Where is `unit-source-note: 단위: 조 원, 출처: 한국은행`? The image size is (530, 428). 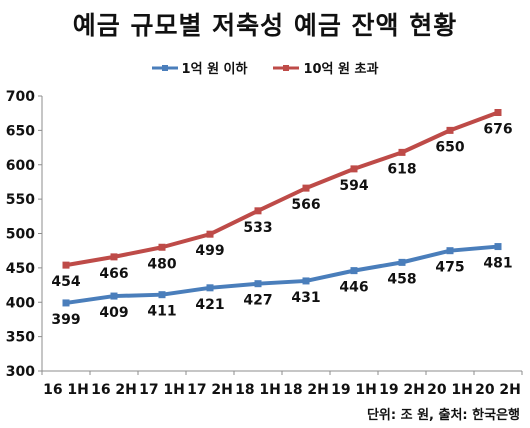
unit-source-note: 단위: 조 원, 출처: 한국은행 is located at coordinates (443, 415).